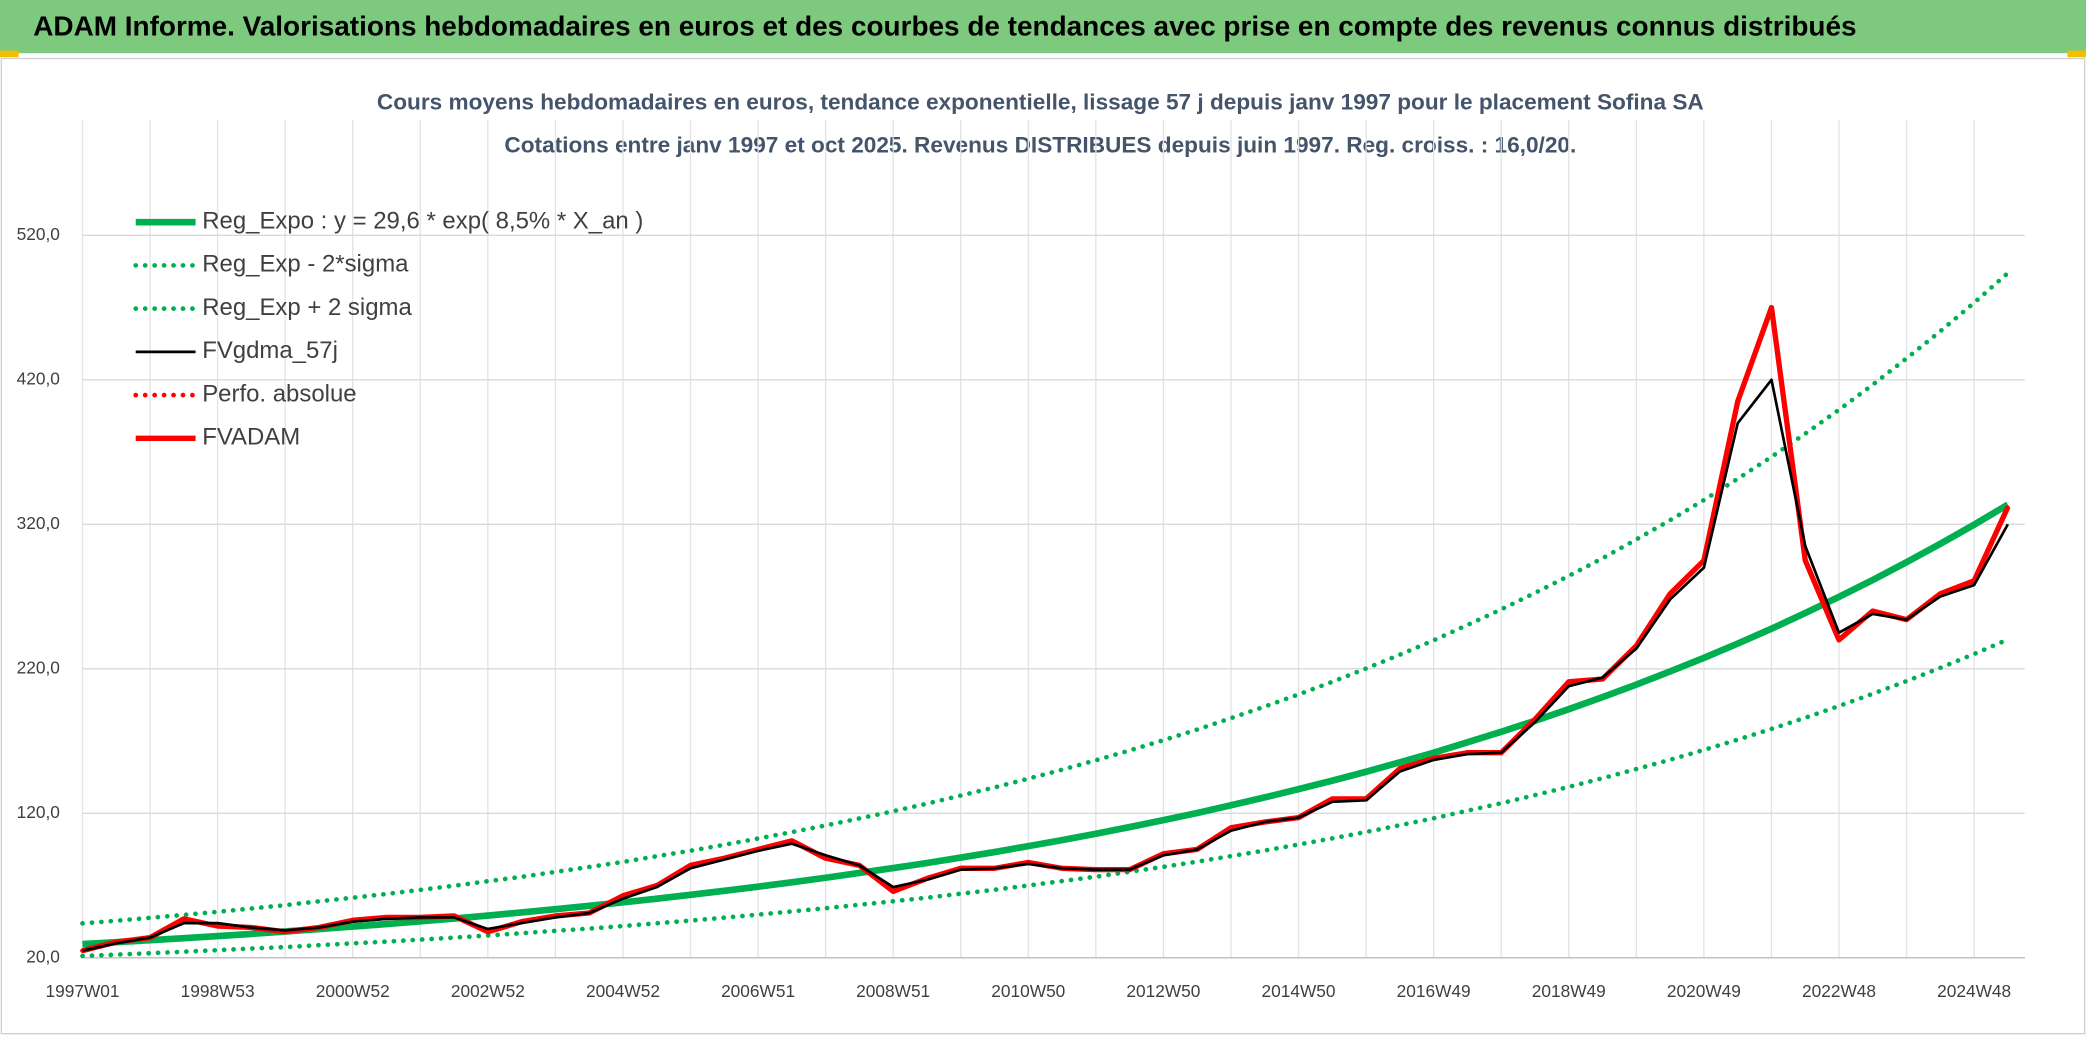 Image resolution: width=2086 pixels, height=1037 pixels. Describe the element at coordinates (279, 393) in the screenshot. I see `legend-label: Perfo. absolue` at that location.